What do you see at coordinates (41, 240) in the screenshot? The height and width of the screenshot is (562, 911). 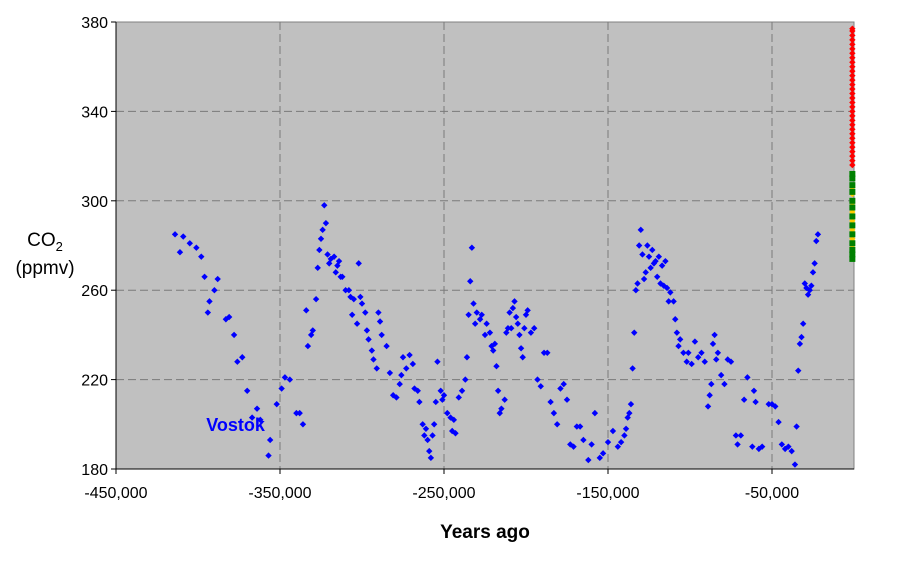 I see `y-axis-label-main: CO` at bounding box center [41, 240].